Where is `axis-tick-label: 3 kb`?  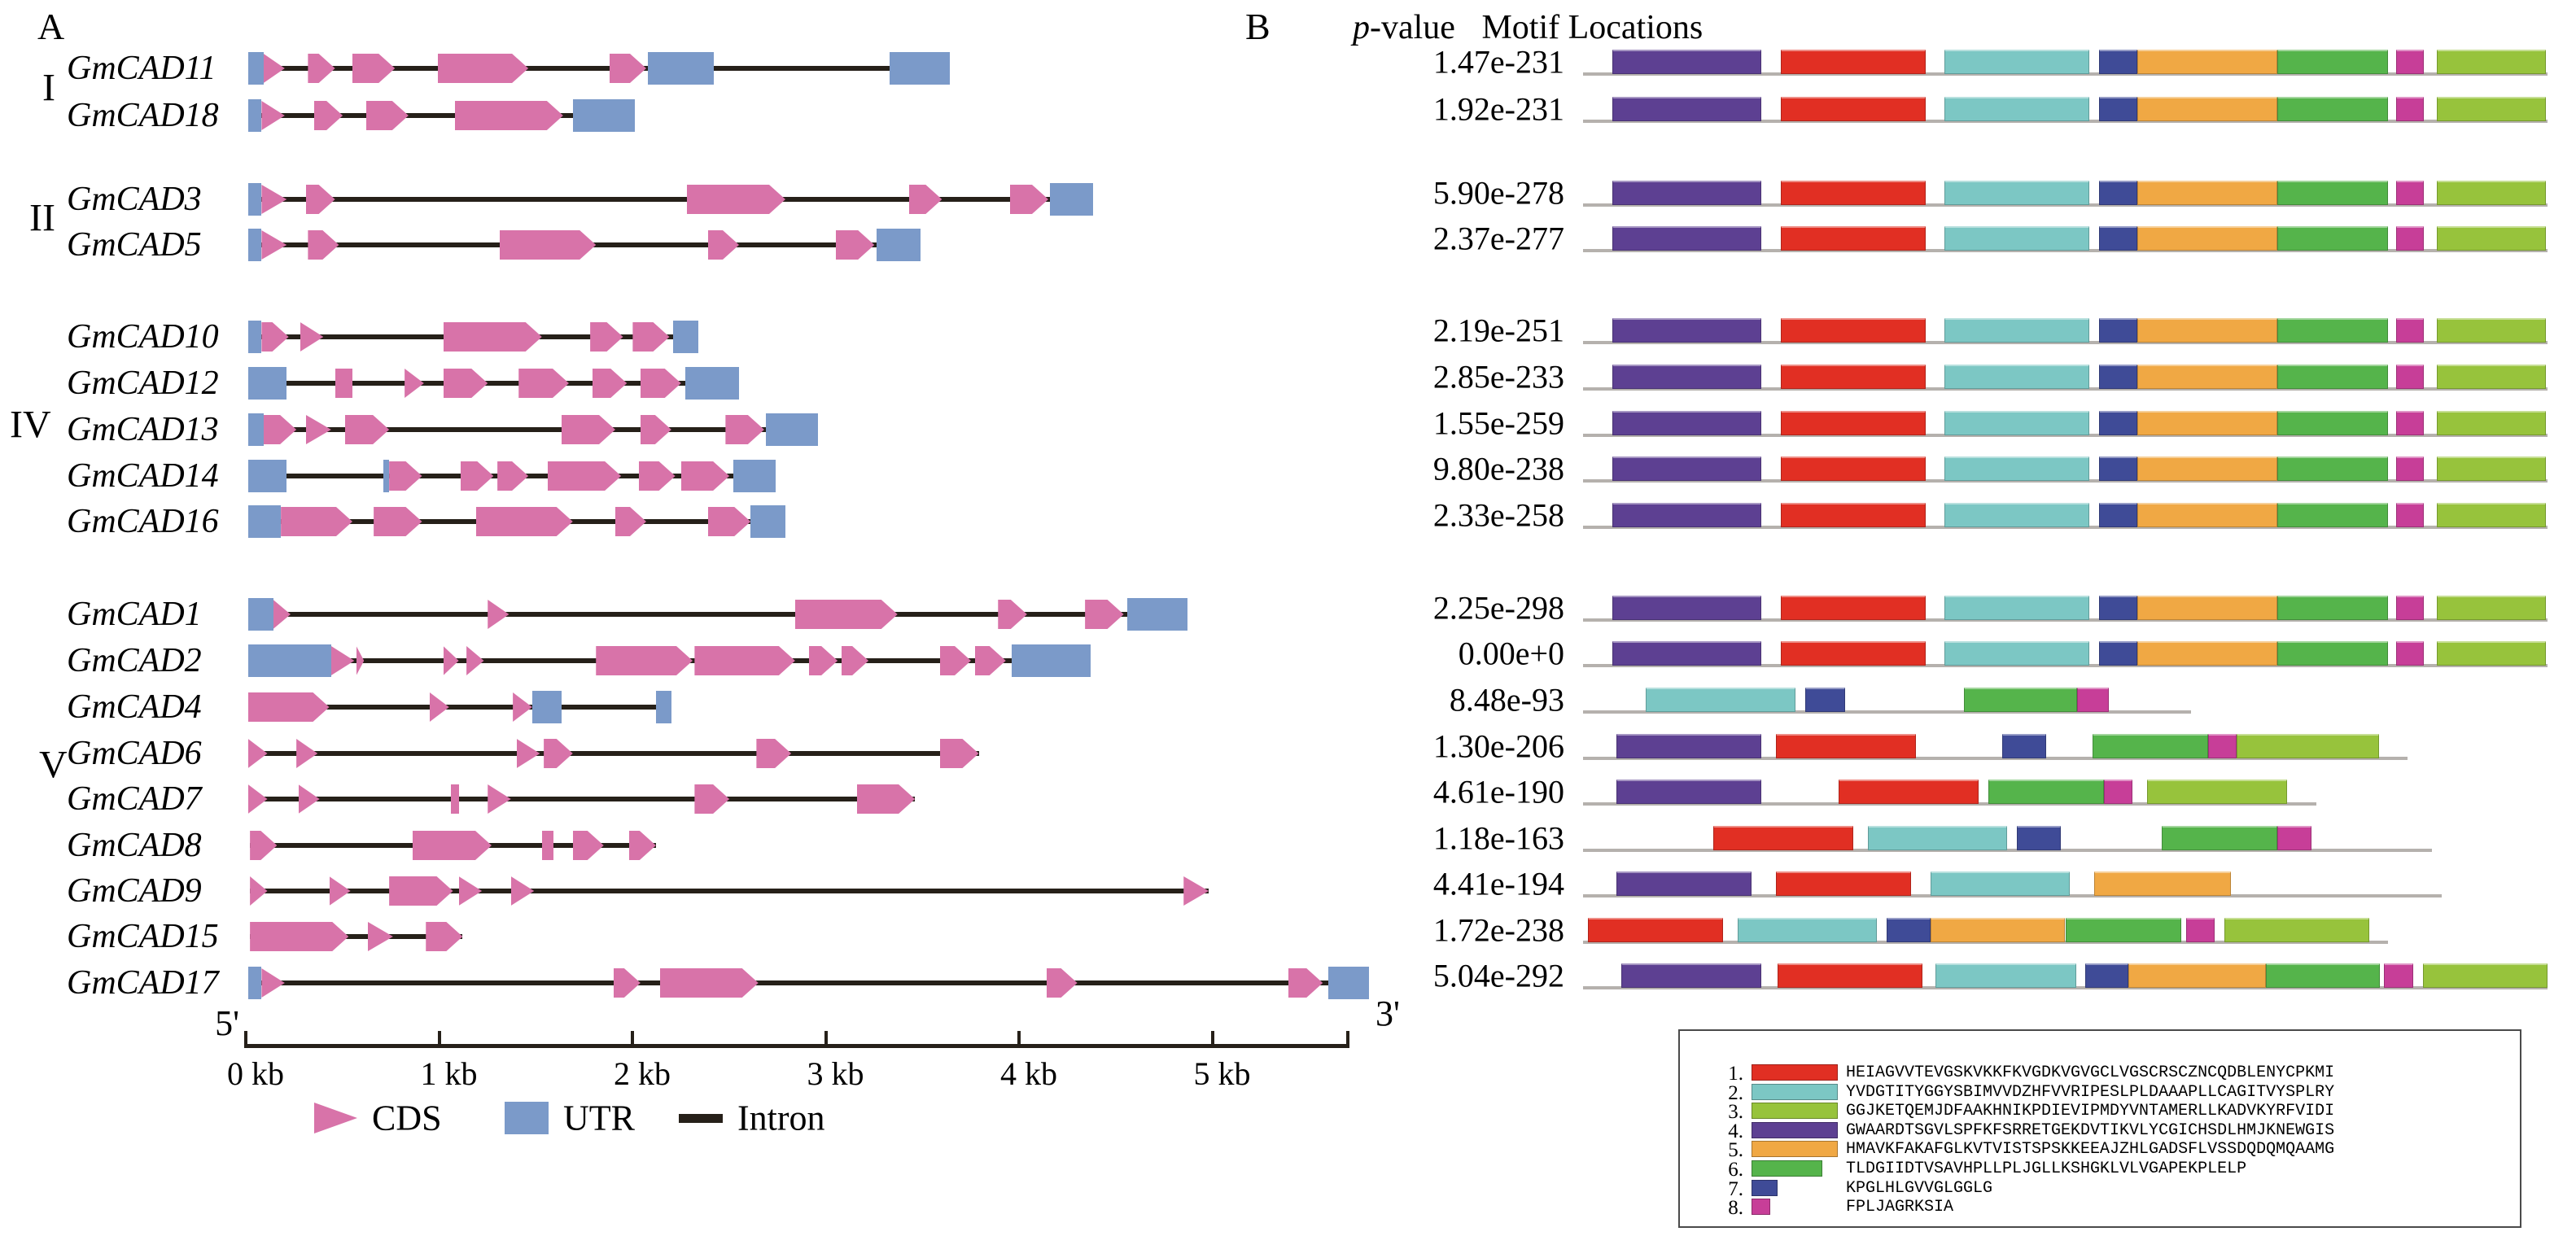
axis-tick-label: 3 kb is located at coordinates (836, 1073).